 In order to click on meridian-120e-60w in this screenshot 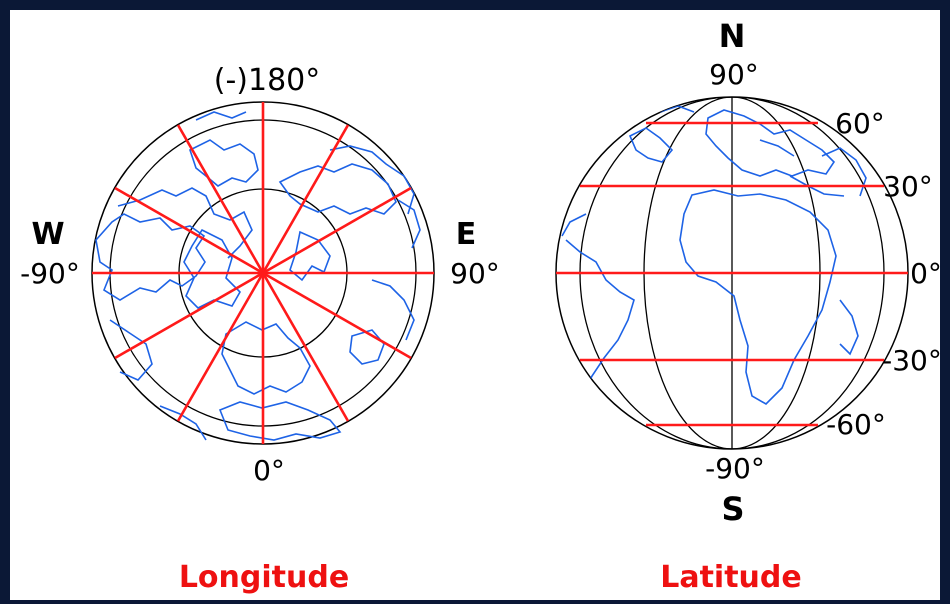, I will do `click(263, 273)`.